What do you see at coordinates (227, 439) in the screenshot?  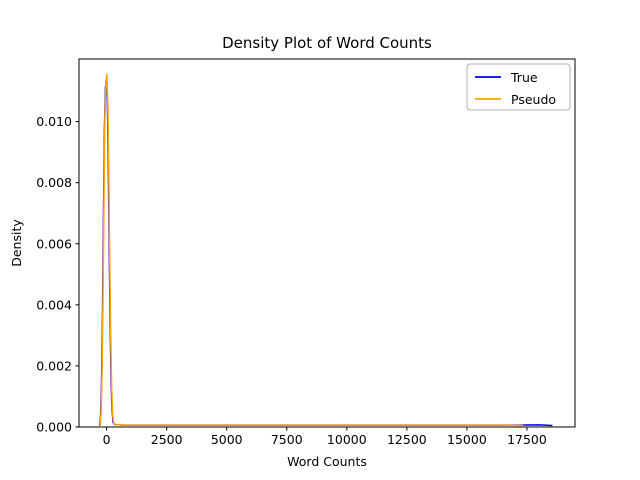 I see `x-tick-label: 5000` at bounding box center [227, 439].